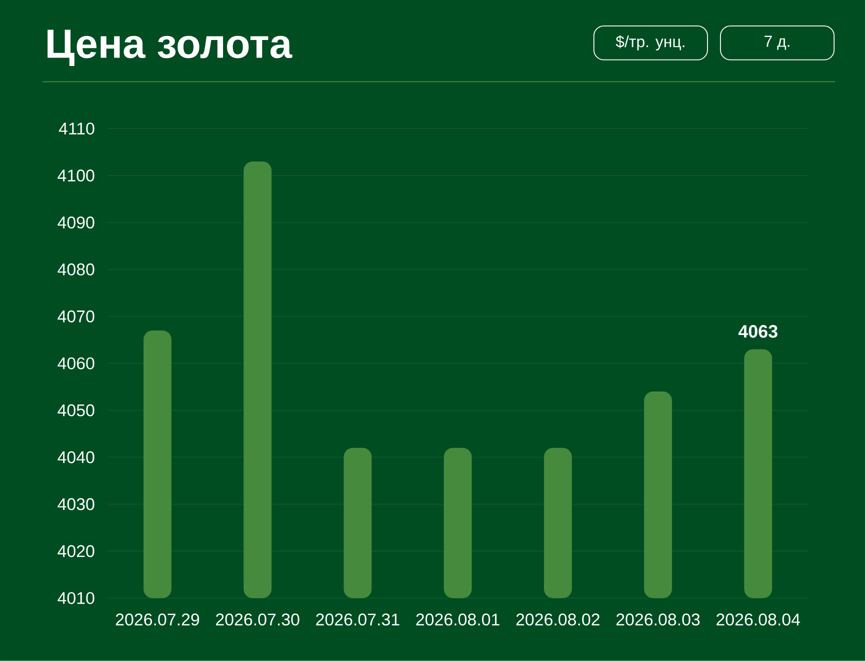  What do you see at coordinates (76, 222) in the screenshot?
I see `y-tick-label: 4090` at bounding box center [76, 222].